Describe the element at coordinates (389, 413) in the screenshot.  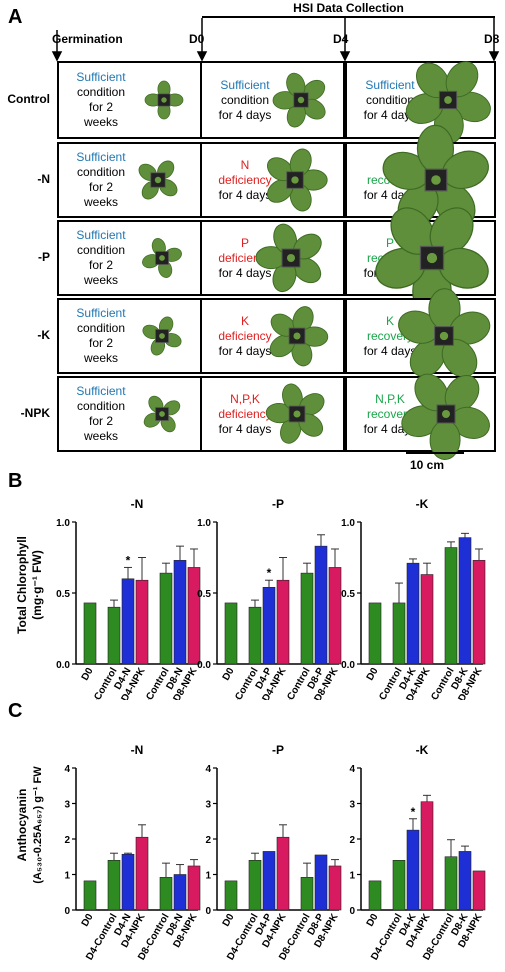
I see `cell-text-line: recovery` at that location.